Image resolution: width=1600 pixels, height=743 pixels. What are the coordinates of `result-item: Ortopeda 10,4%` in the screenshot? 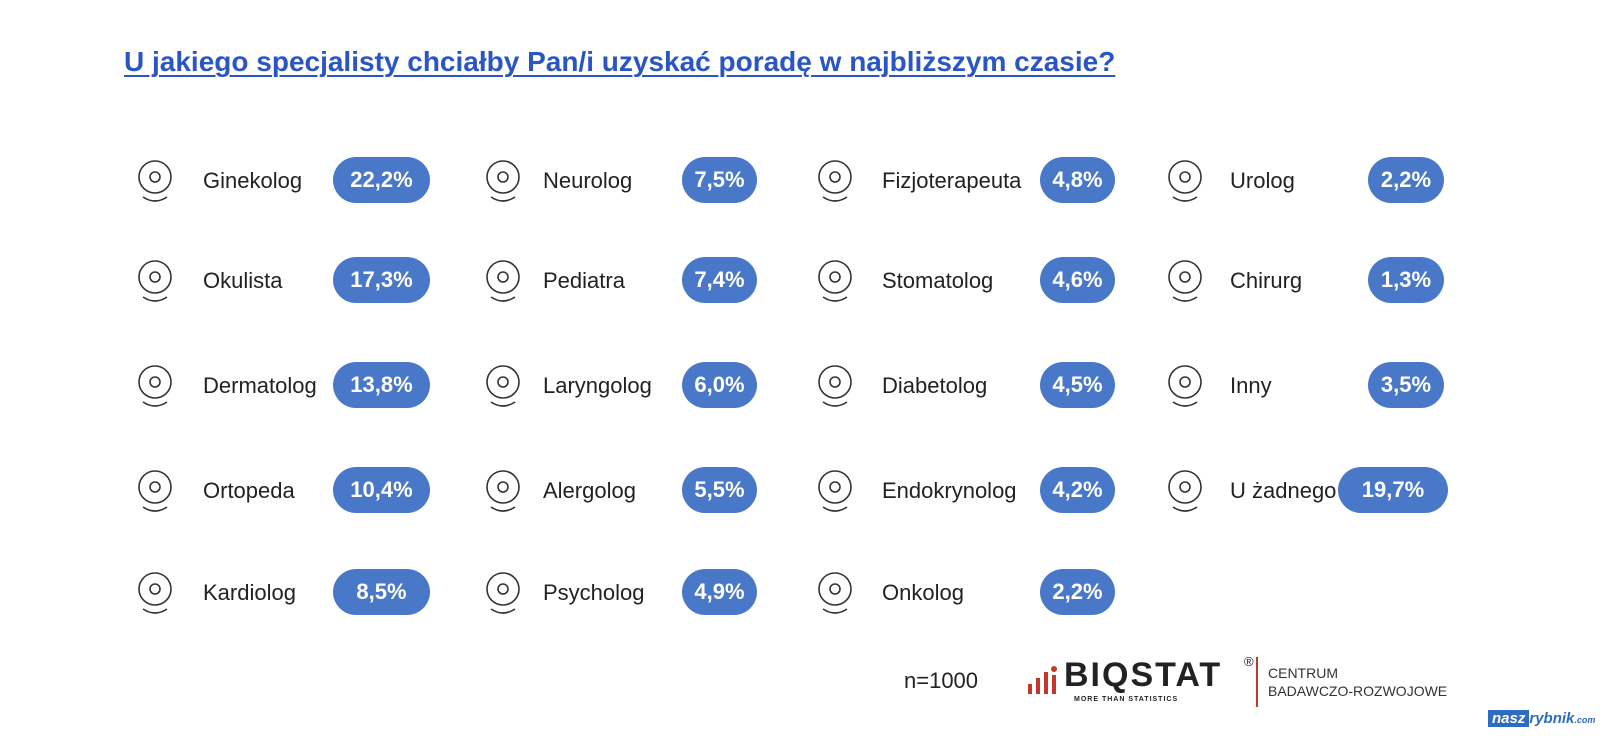 It's located at (295, 491).